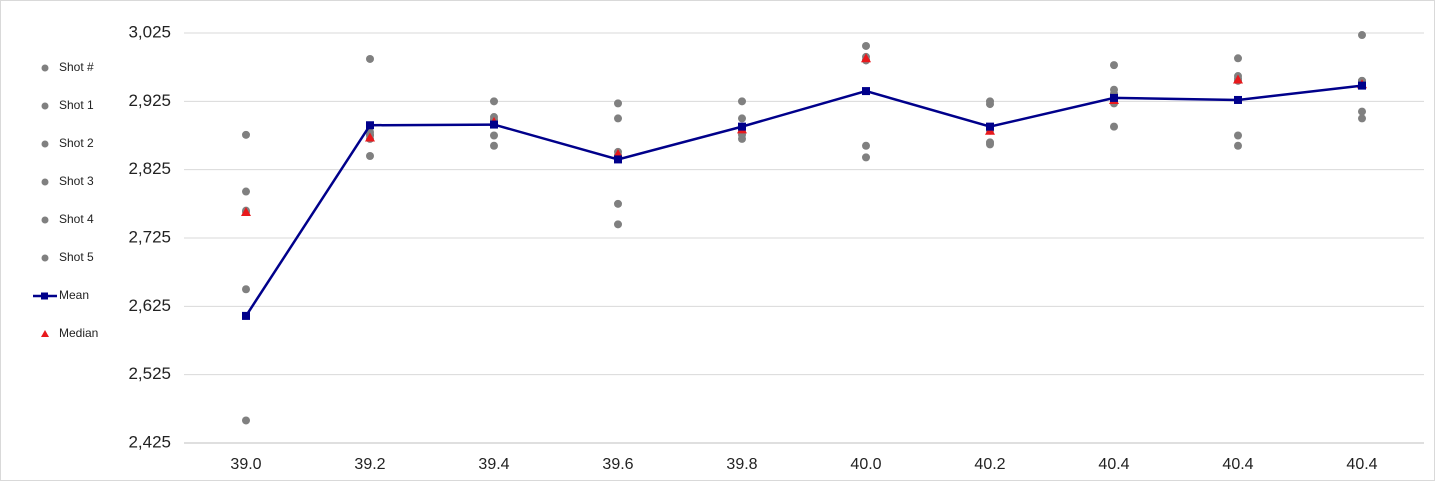 This screenshot has width=1435, height=482. What do you see at coordinates (149, 441) in the screenshot?
I see `y-tick-label: 2,425` at bounding box center [149, 441].